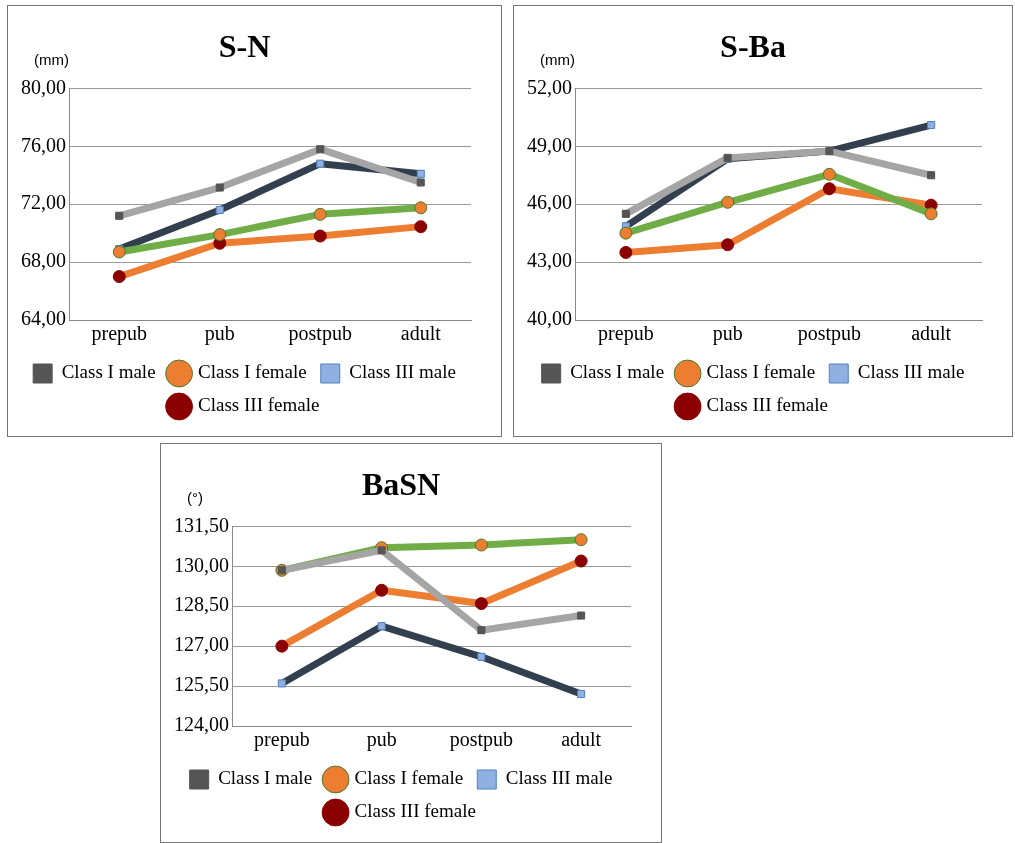 Image resolution: width=1015 pixels, height=843 pixels. Describe the element at coordinates (549, 144) in the screenshot. I see `y-tick-label: 49,00` at that location.